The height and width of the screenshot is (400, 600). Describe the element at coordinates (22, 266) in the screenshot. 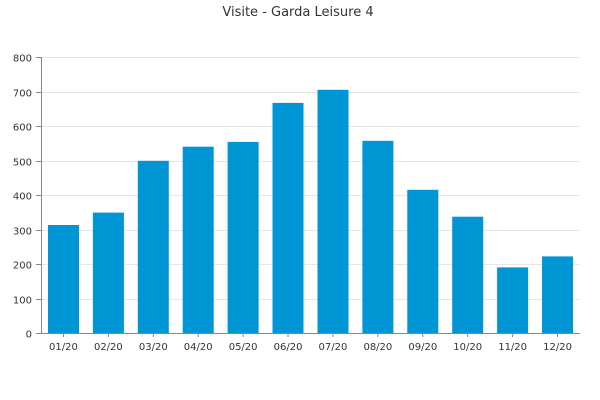

I see `y-tick-label: 200` at that location.